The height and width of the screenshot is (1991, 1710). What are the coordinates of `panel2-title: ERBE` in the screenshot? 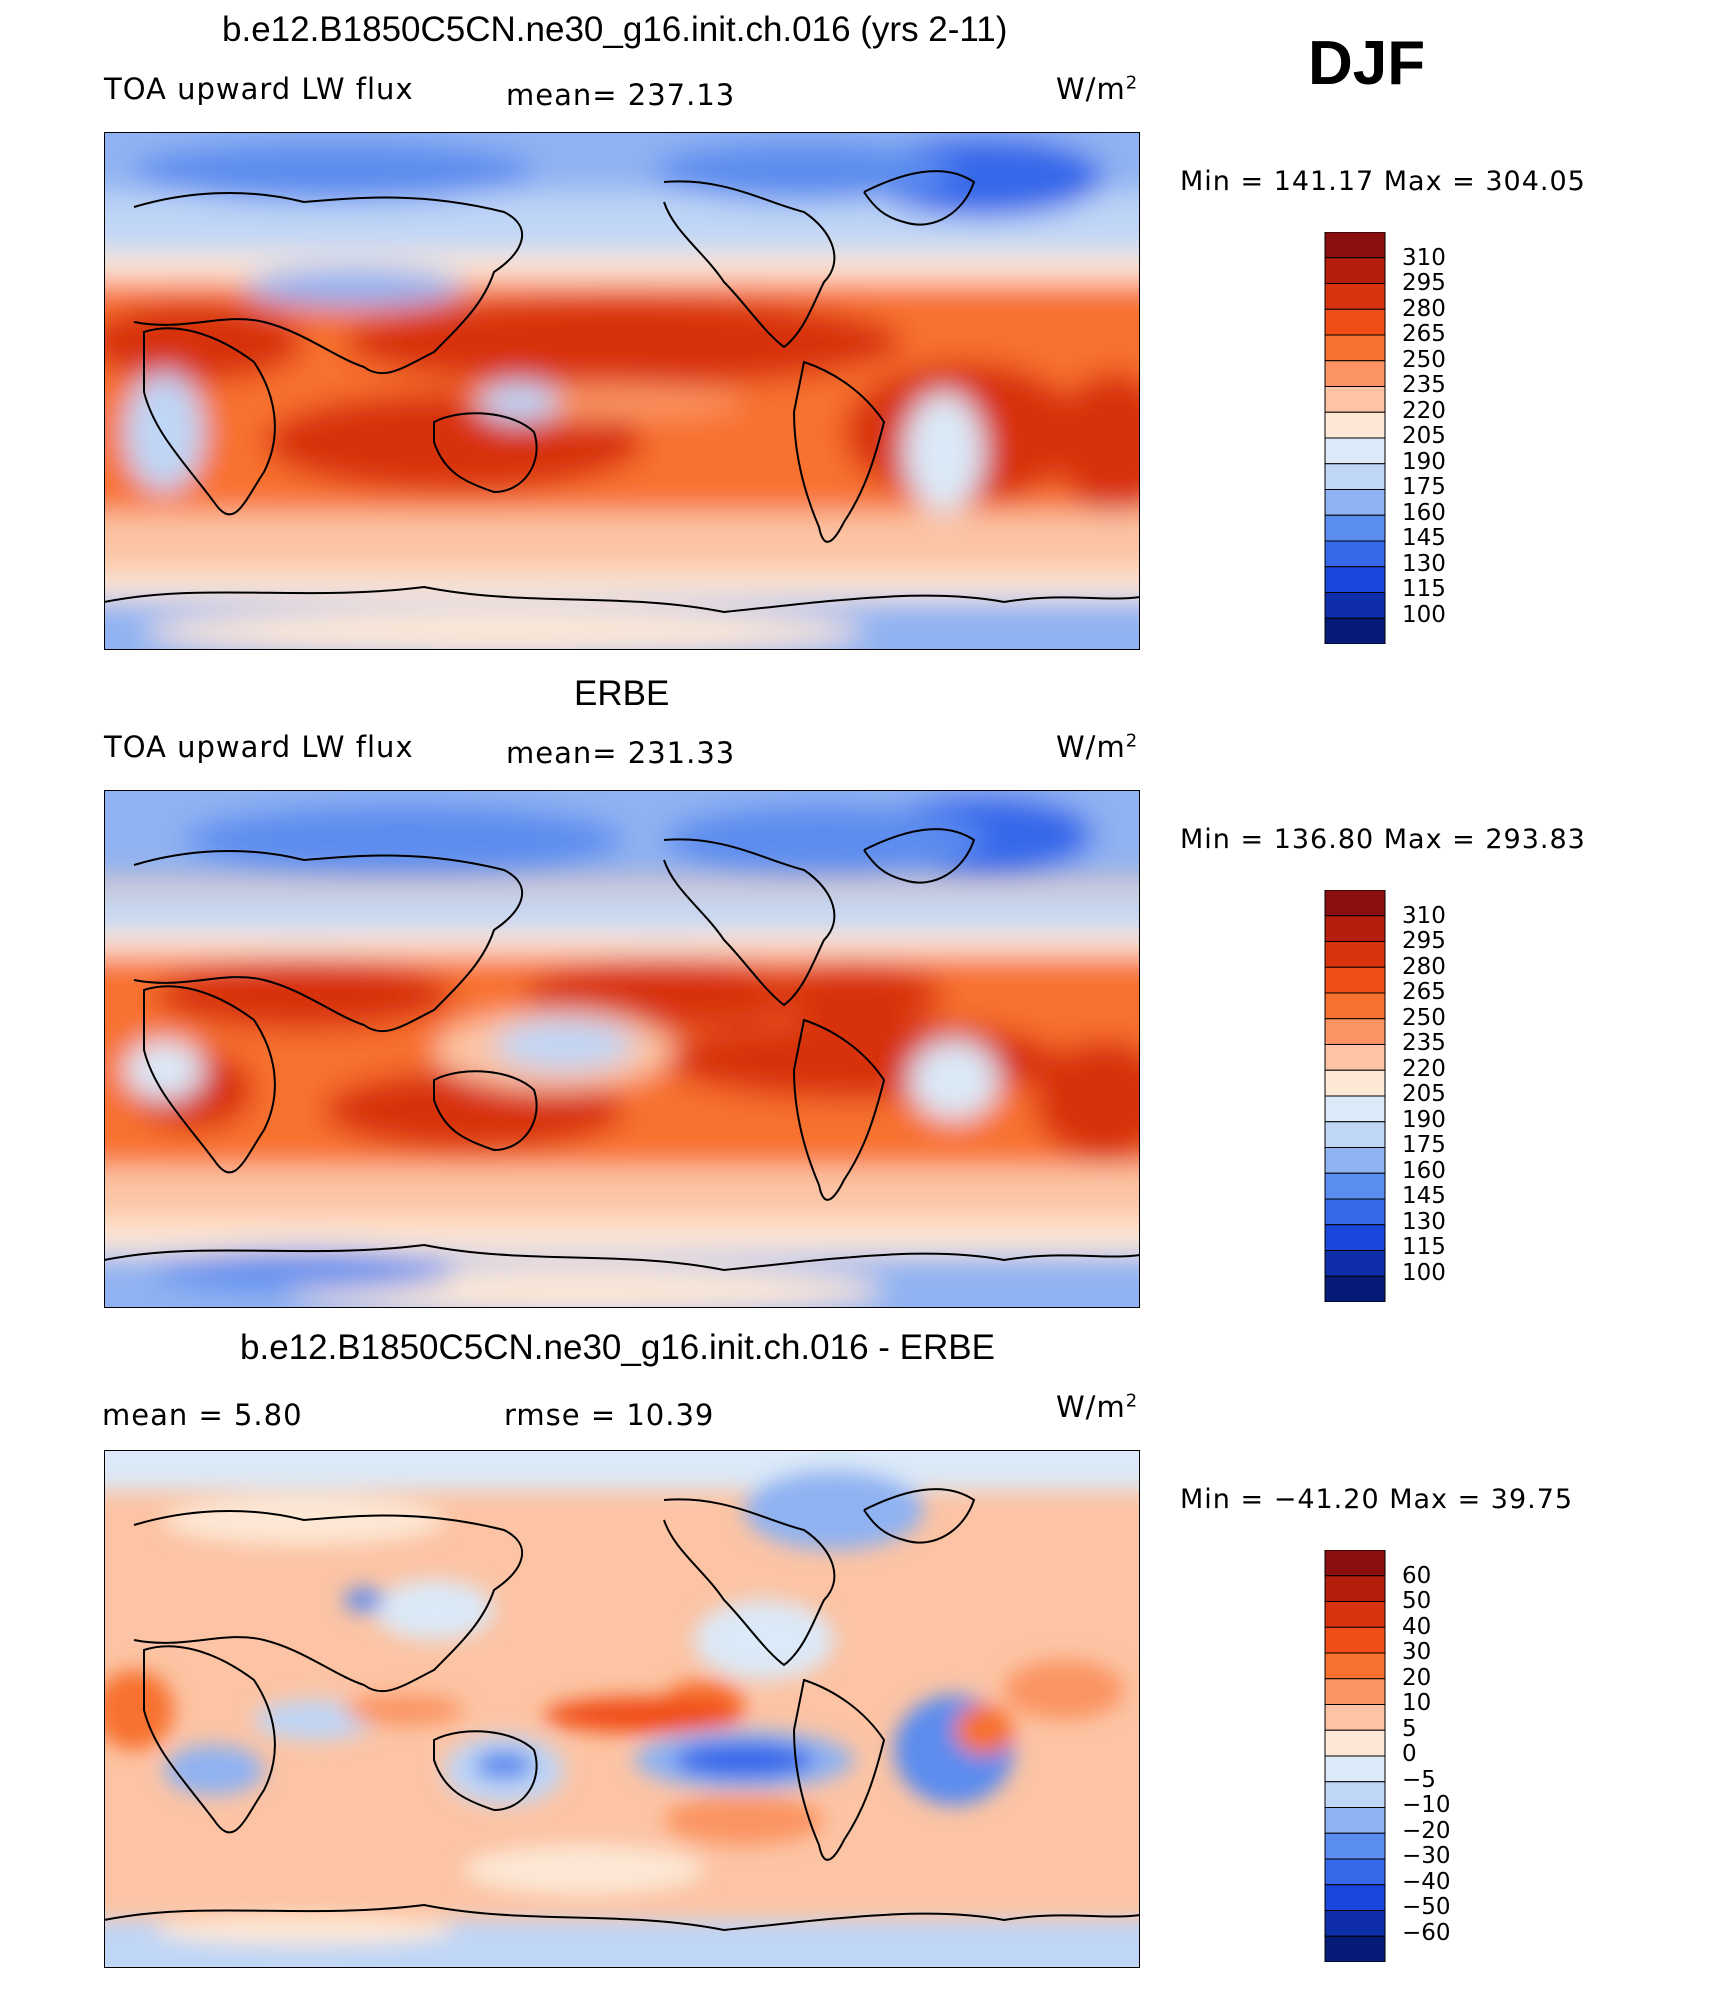 It's located at (622, 693).